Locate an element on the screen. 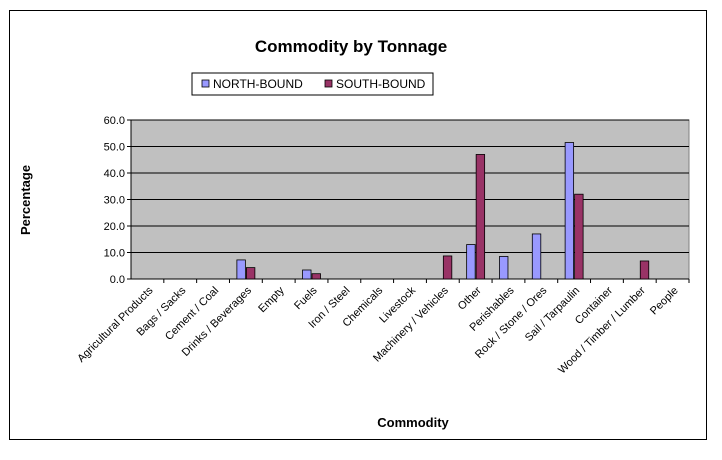  x-tick-label: People is located at coordinates (664, 301).